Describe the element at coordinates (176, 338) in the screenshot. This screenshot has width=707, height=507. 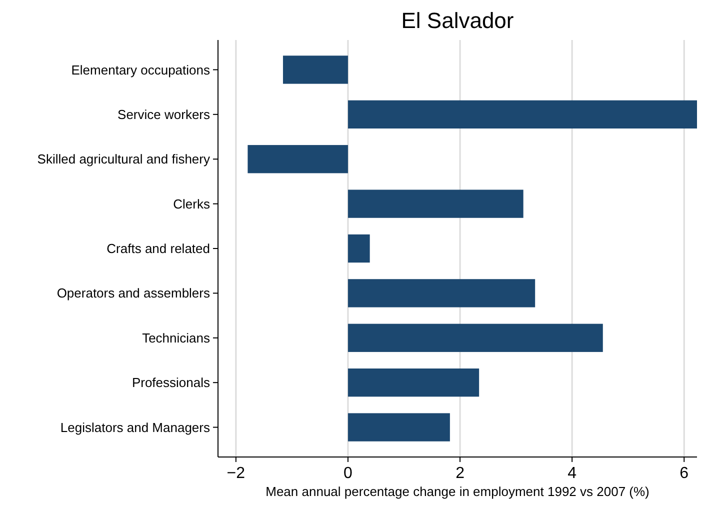
I see `y-tick-label: Technicians` at that location.